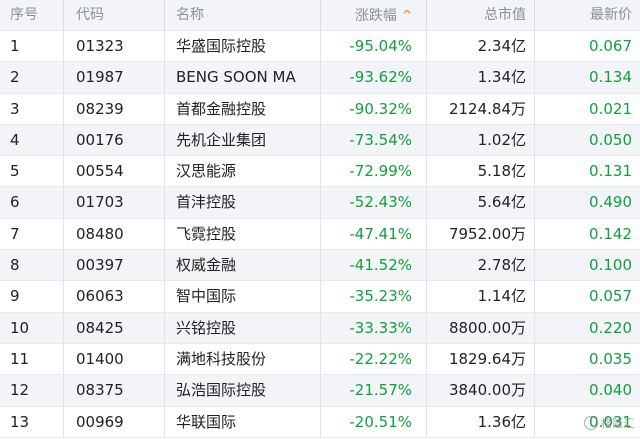  Describe the element at coordinates (320, 78) in the screenshot. I see `table-row: 2 01987 BENG SOON MA -93.62% 1.34亿 0.134` at that location.